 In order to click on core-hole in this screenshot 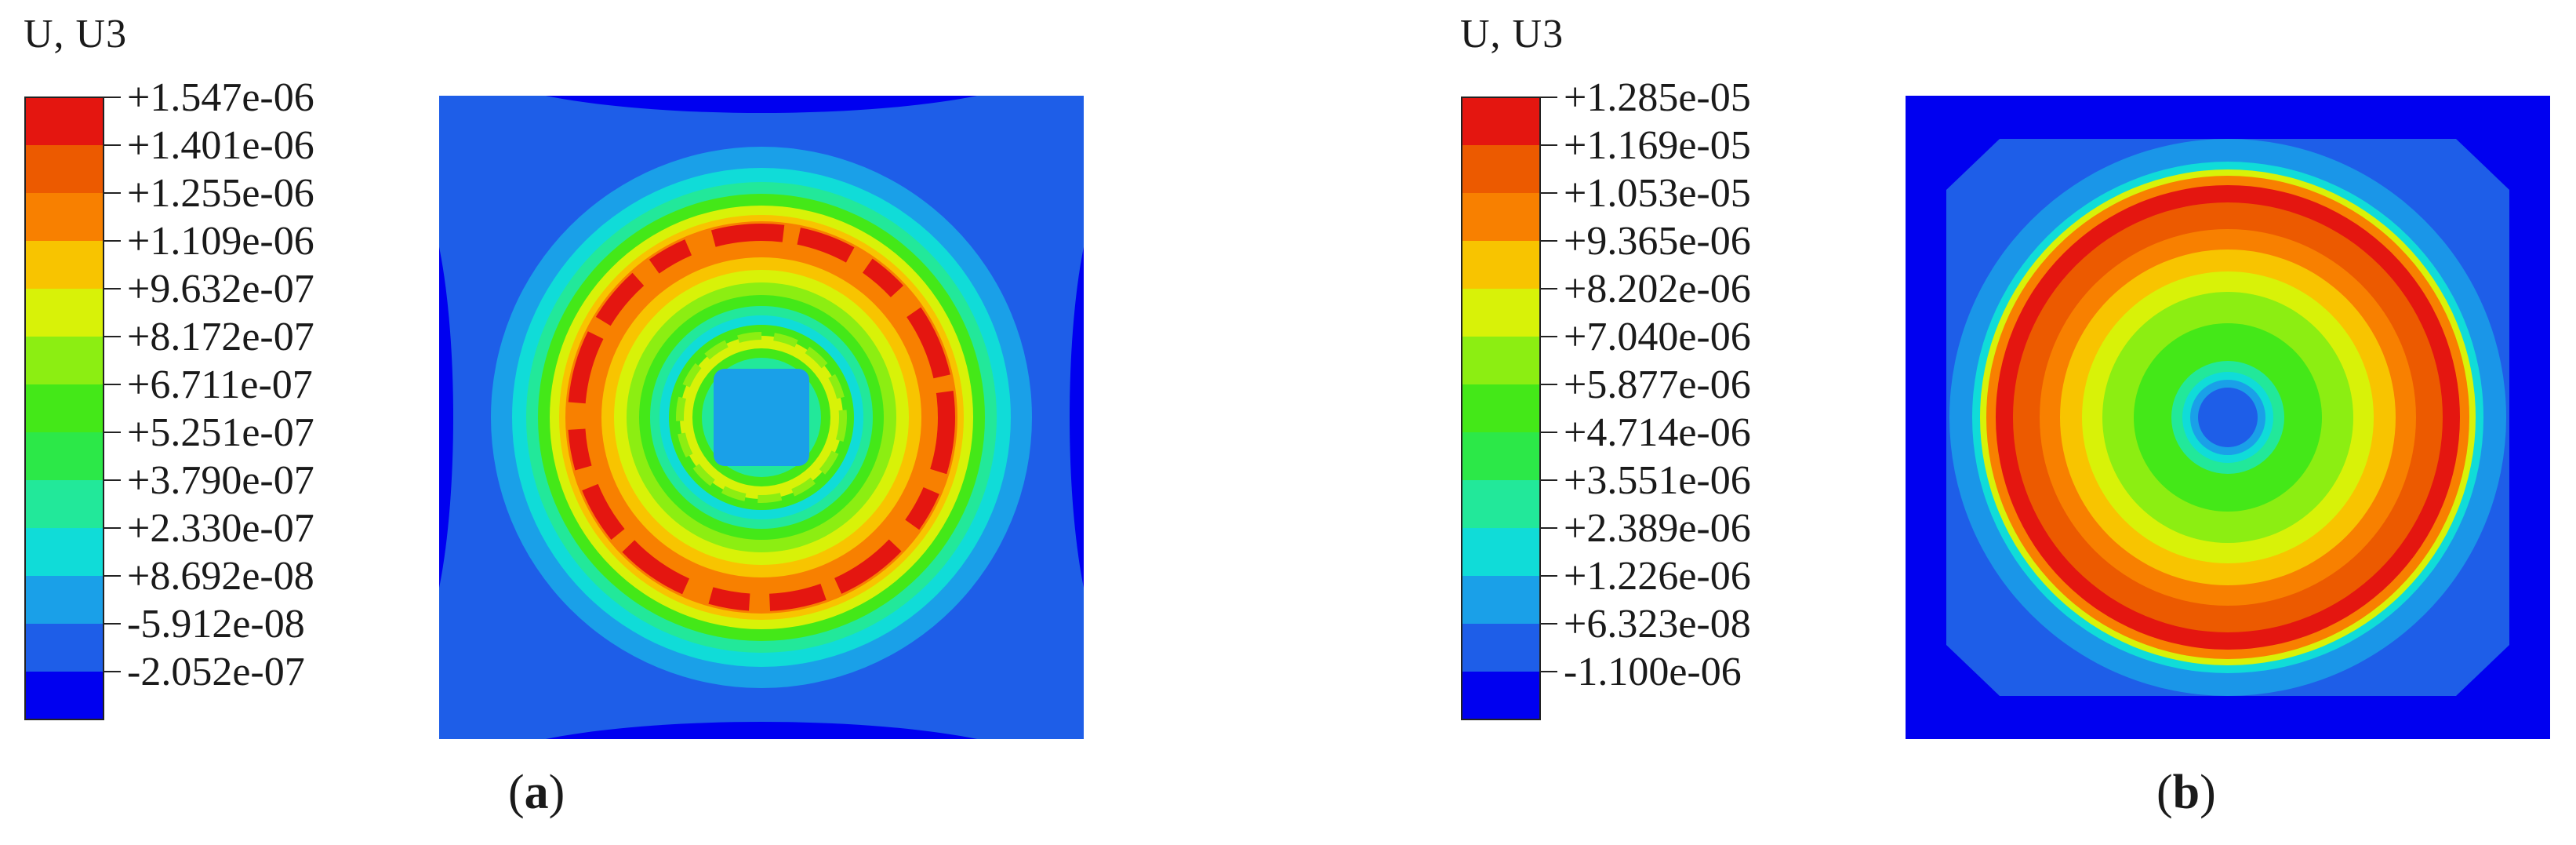, I will do `click(2228, 417)`.